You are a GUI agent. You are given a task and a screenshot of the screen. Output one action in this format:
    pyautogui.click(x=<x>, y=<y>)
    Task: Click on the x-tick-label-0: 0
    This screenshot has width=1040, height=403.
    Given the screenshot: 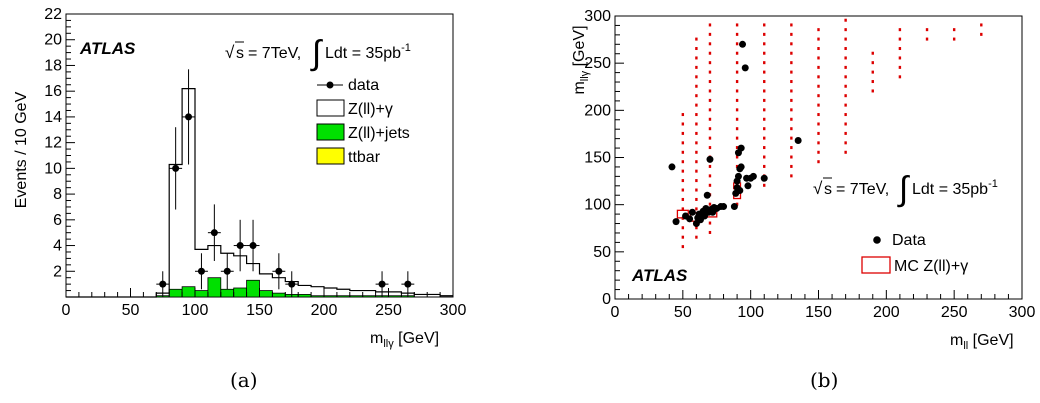 What is the action you would take?
    pyautogui.click(x=66, y=310)
    